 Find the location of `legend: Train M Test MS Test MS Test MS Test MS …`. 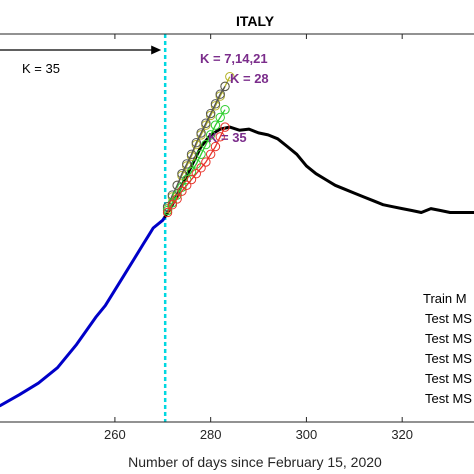

legend: Train M Test MS Test MS Test MS Test MS … is located at coordinates (447, 348).